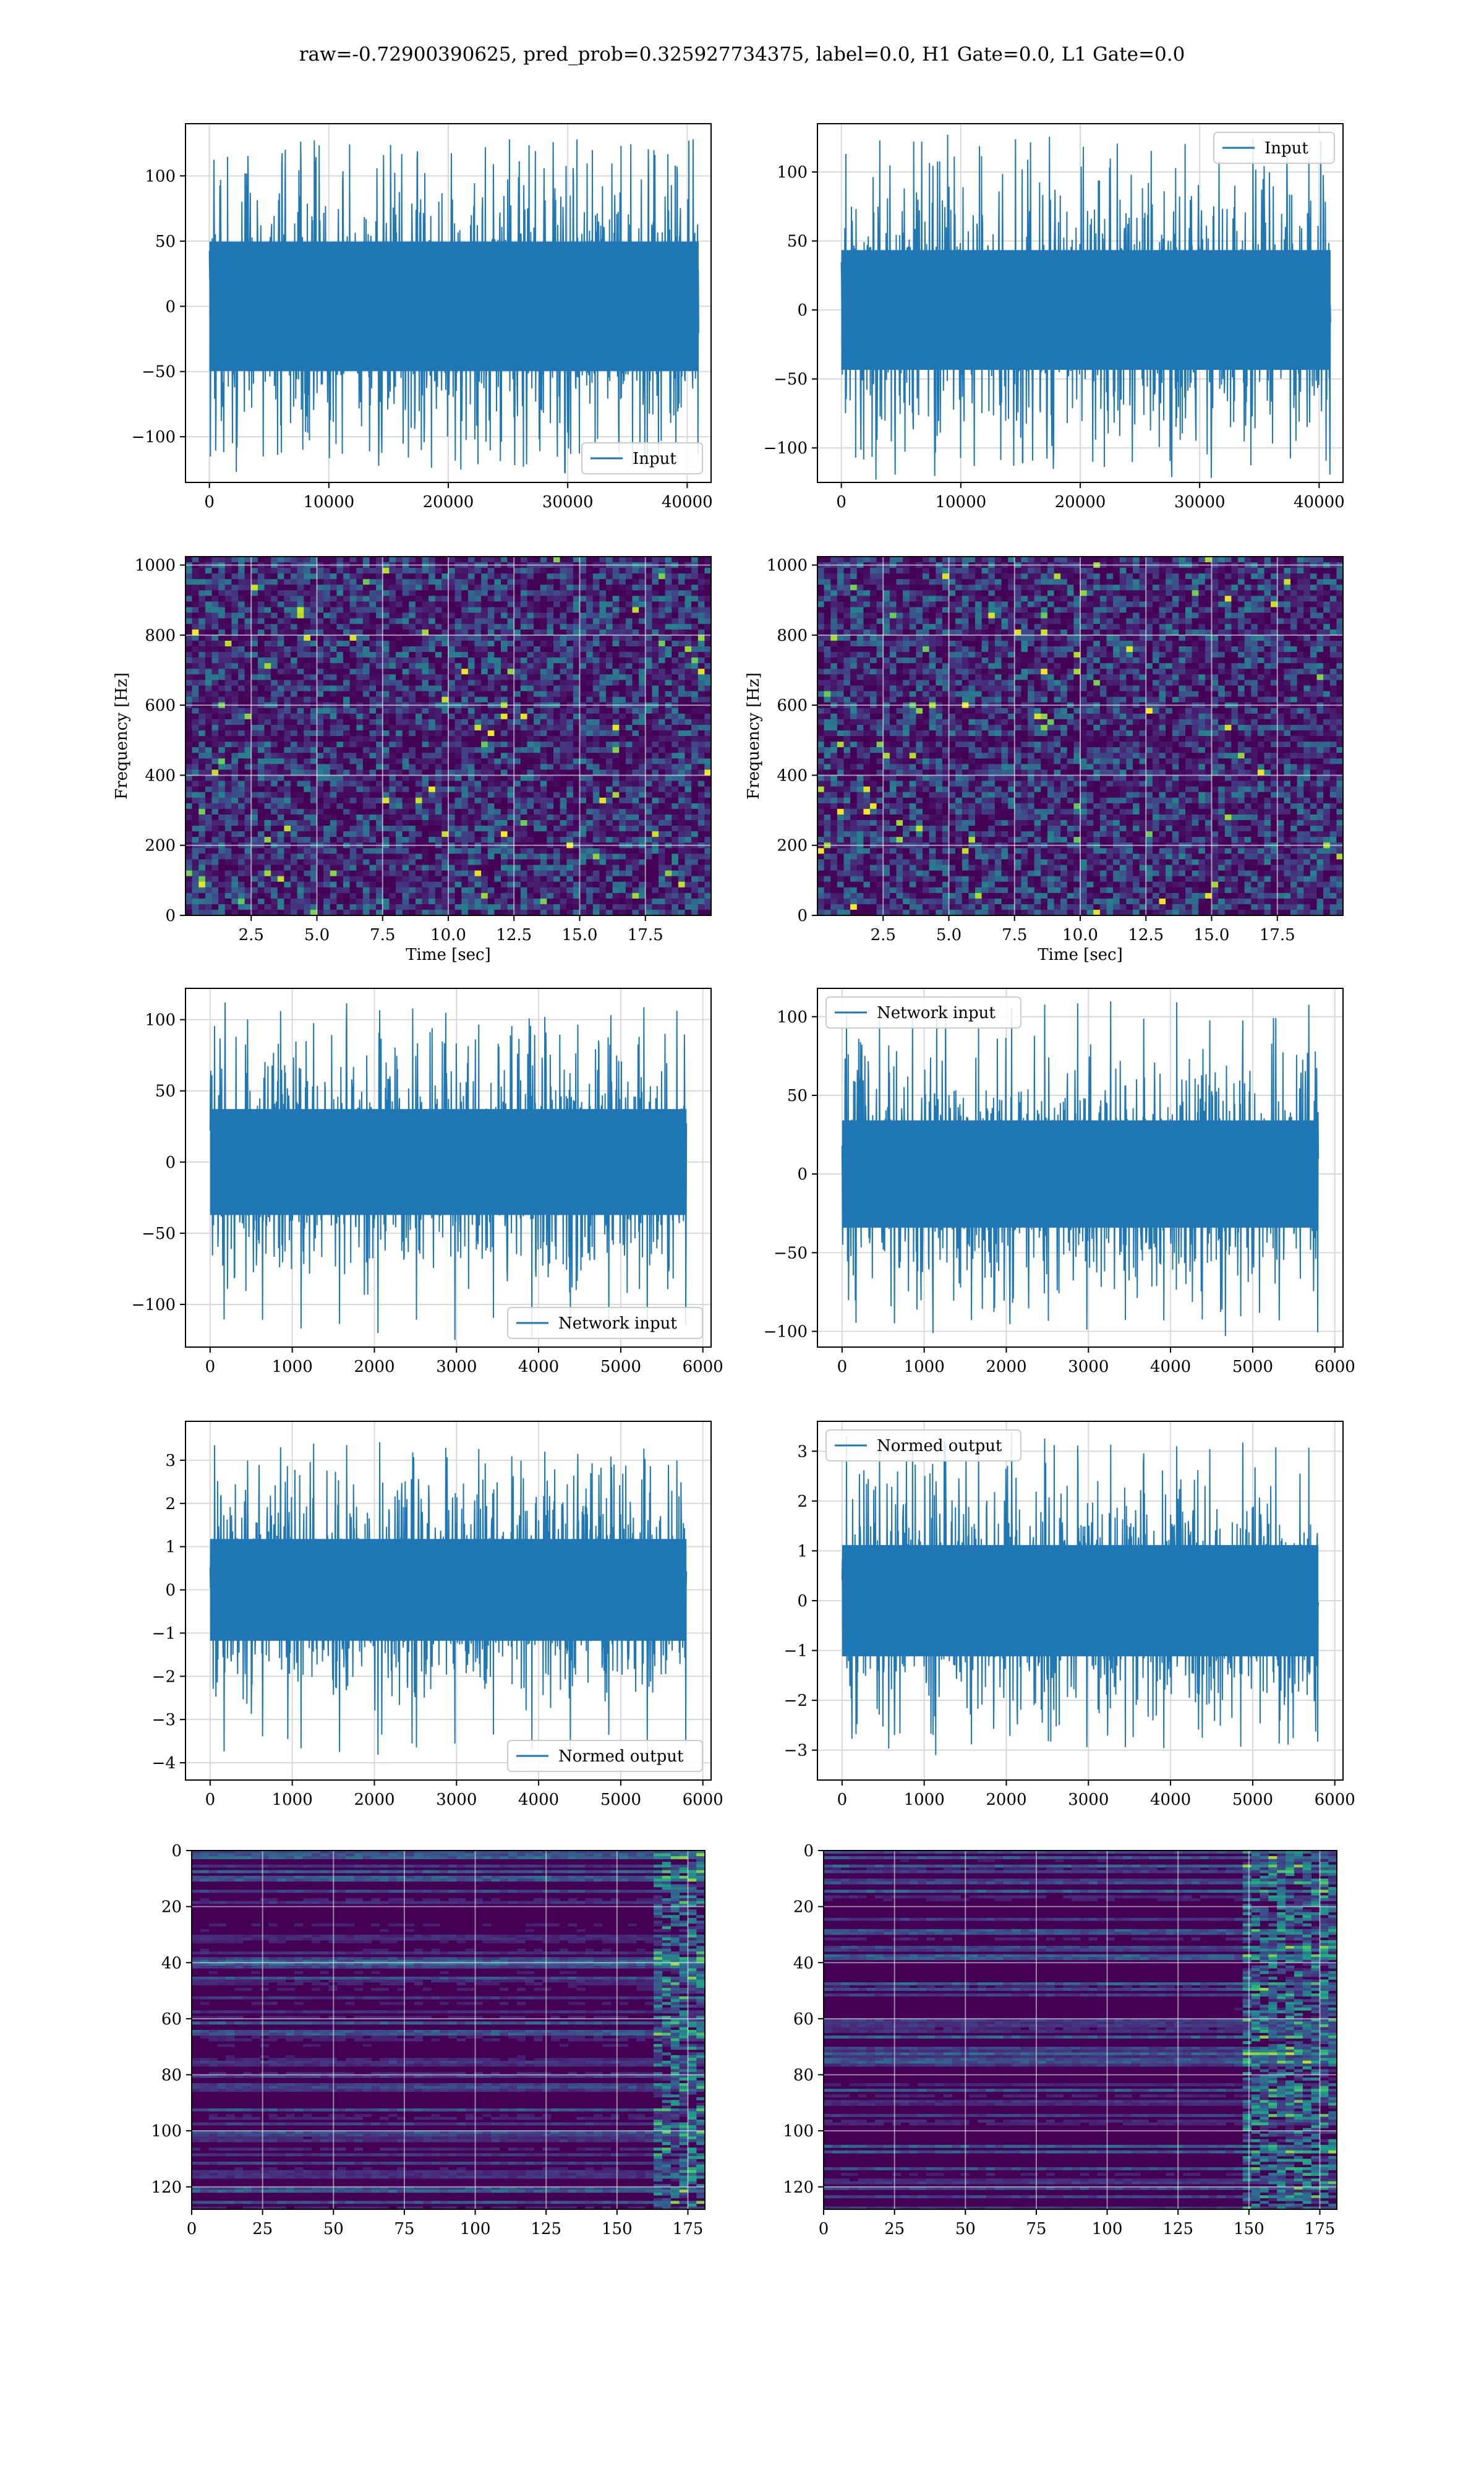 The width and height of the screenshot is (1484, 2474). I want to click on y-tick-label: 100, so click(792, 172).